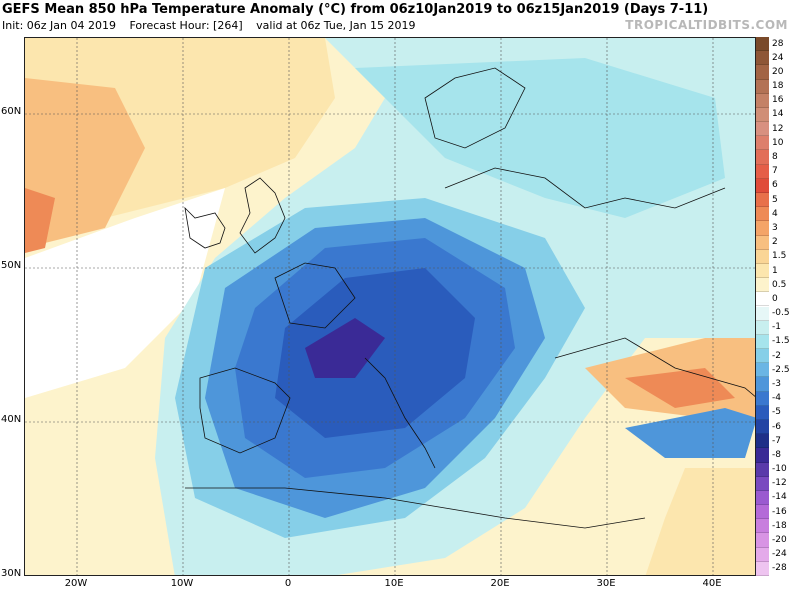 The image size is (800, 591). I want to click on legend-label: -1.5, so click(781, 341).